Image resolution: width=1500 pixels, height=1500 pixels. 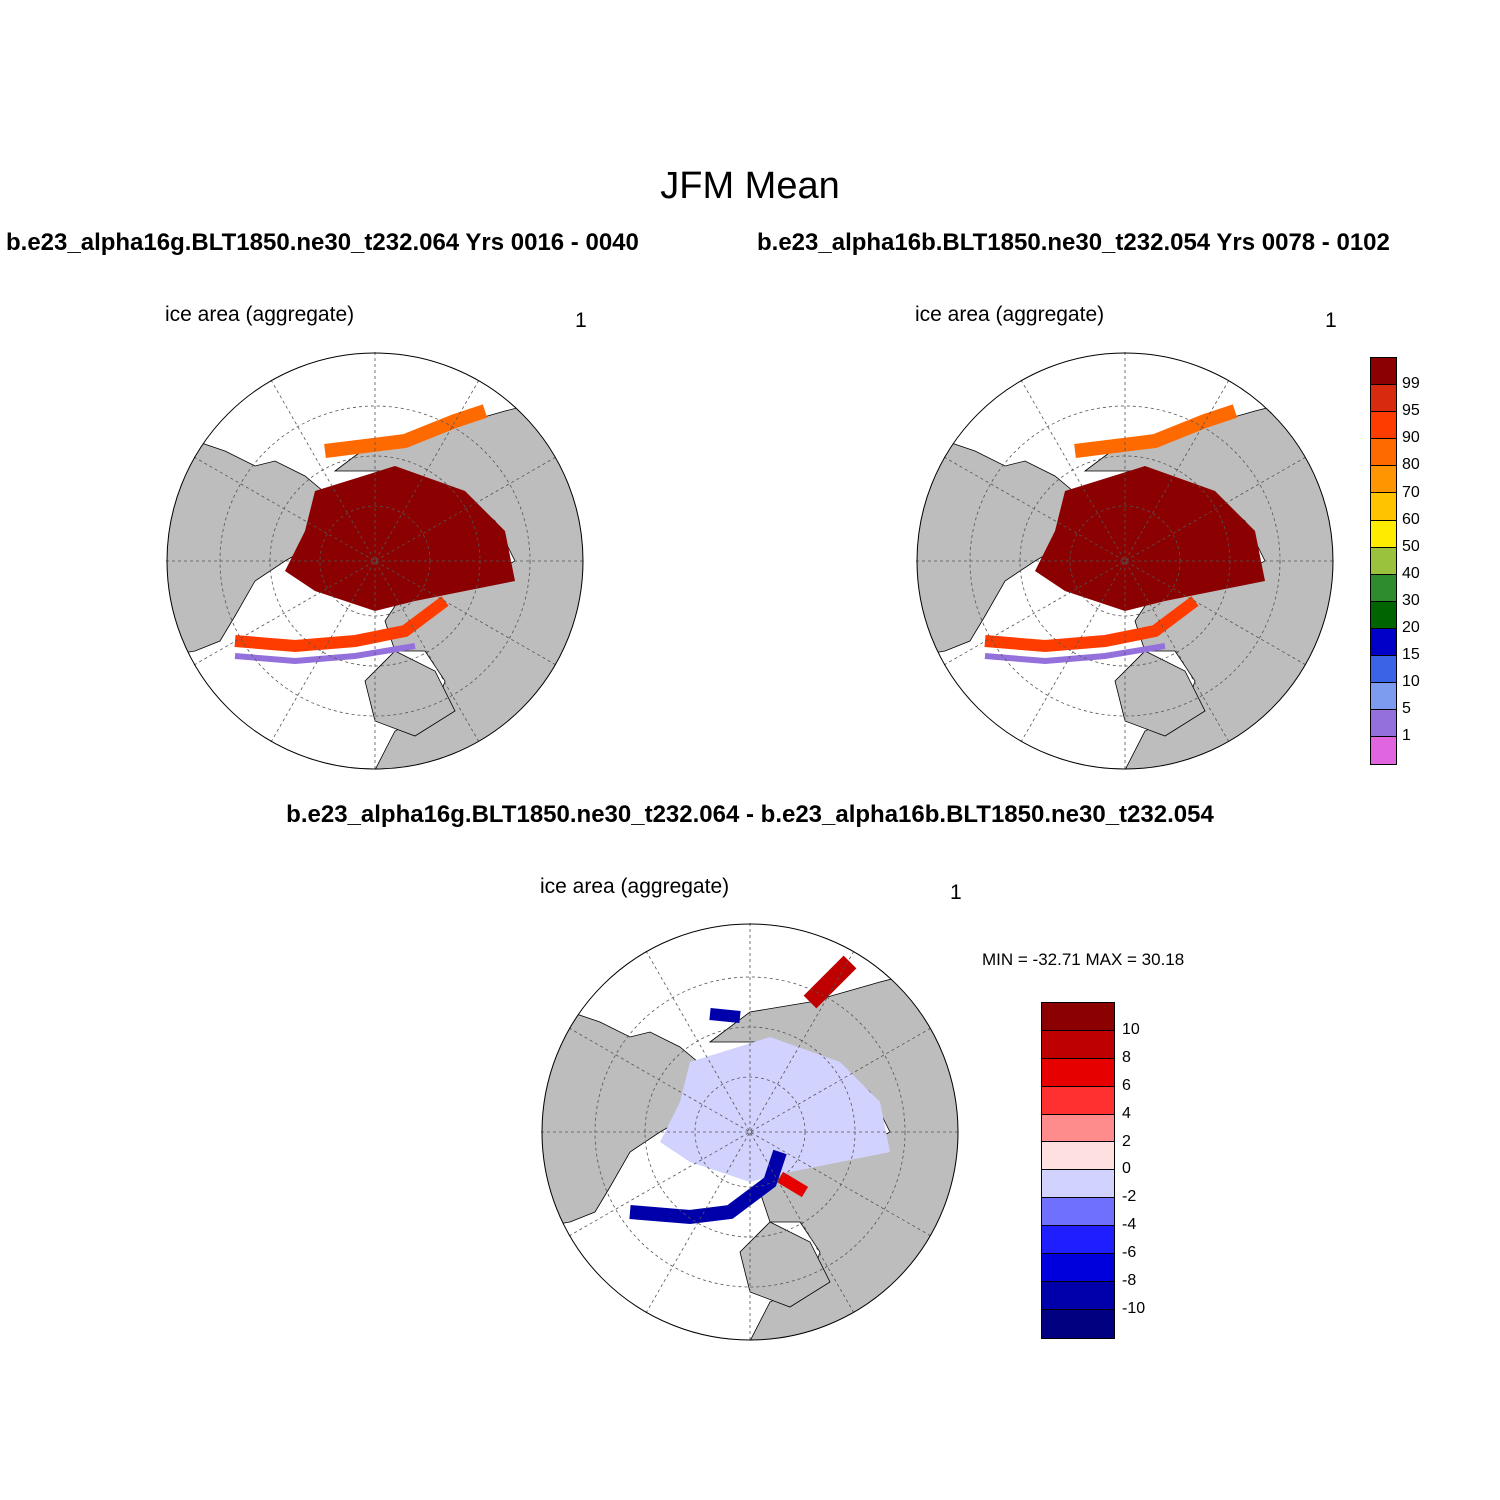 I want to click on difference-map, so click(x=750, y=1132).